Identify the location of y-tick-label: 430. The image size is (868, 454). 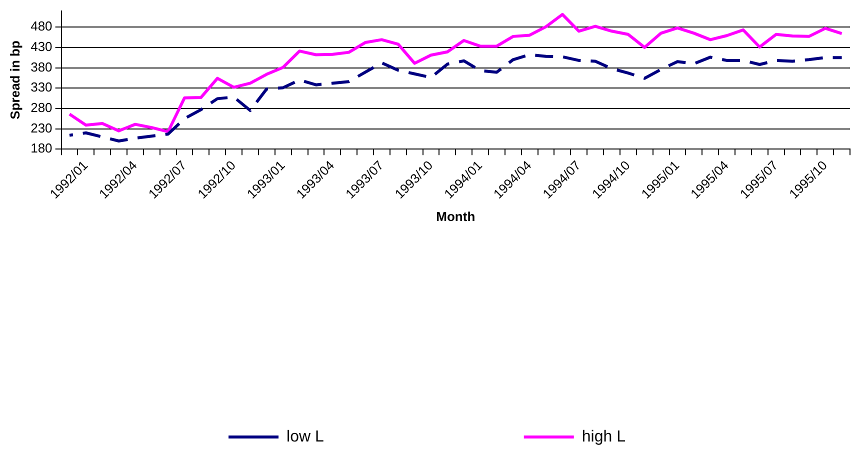
(41, 46).